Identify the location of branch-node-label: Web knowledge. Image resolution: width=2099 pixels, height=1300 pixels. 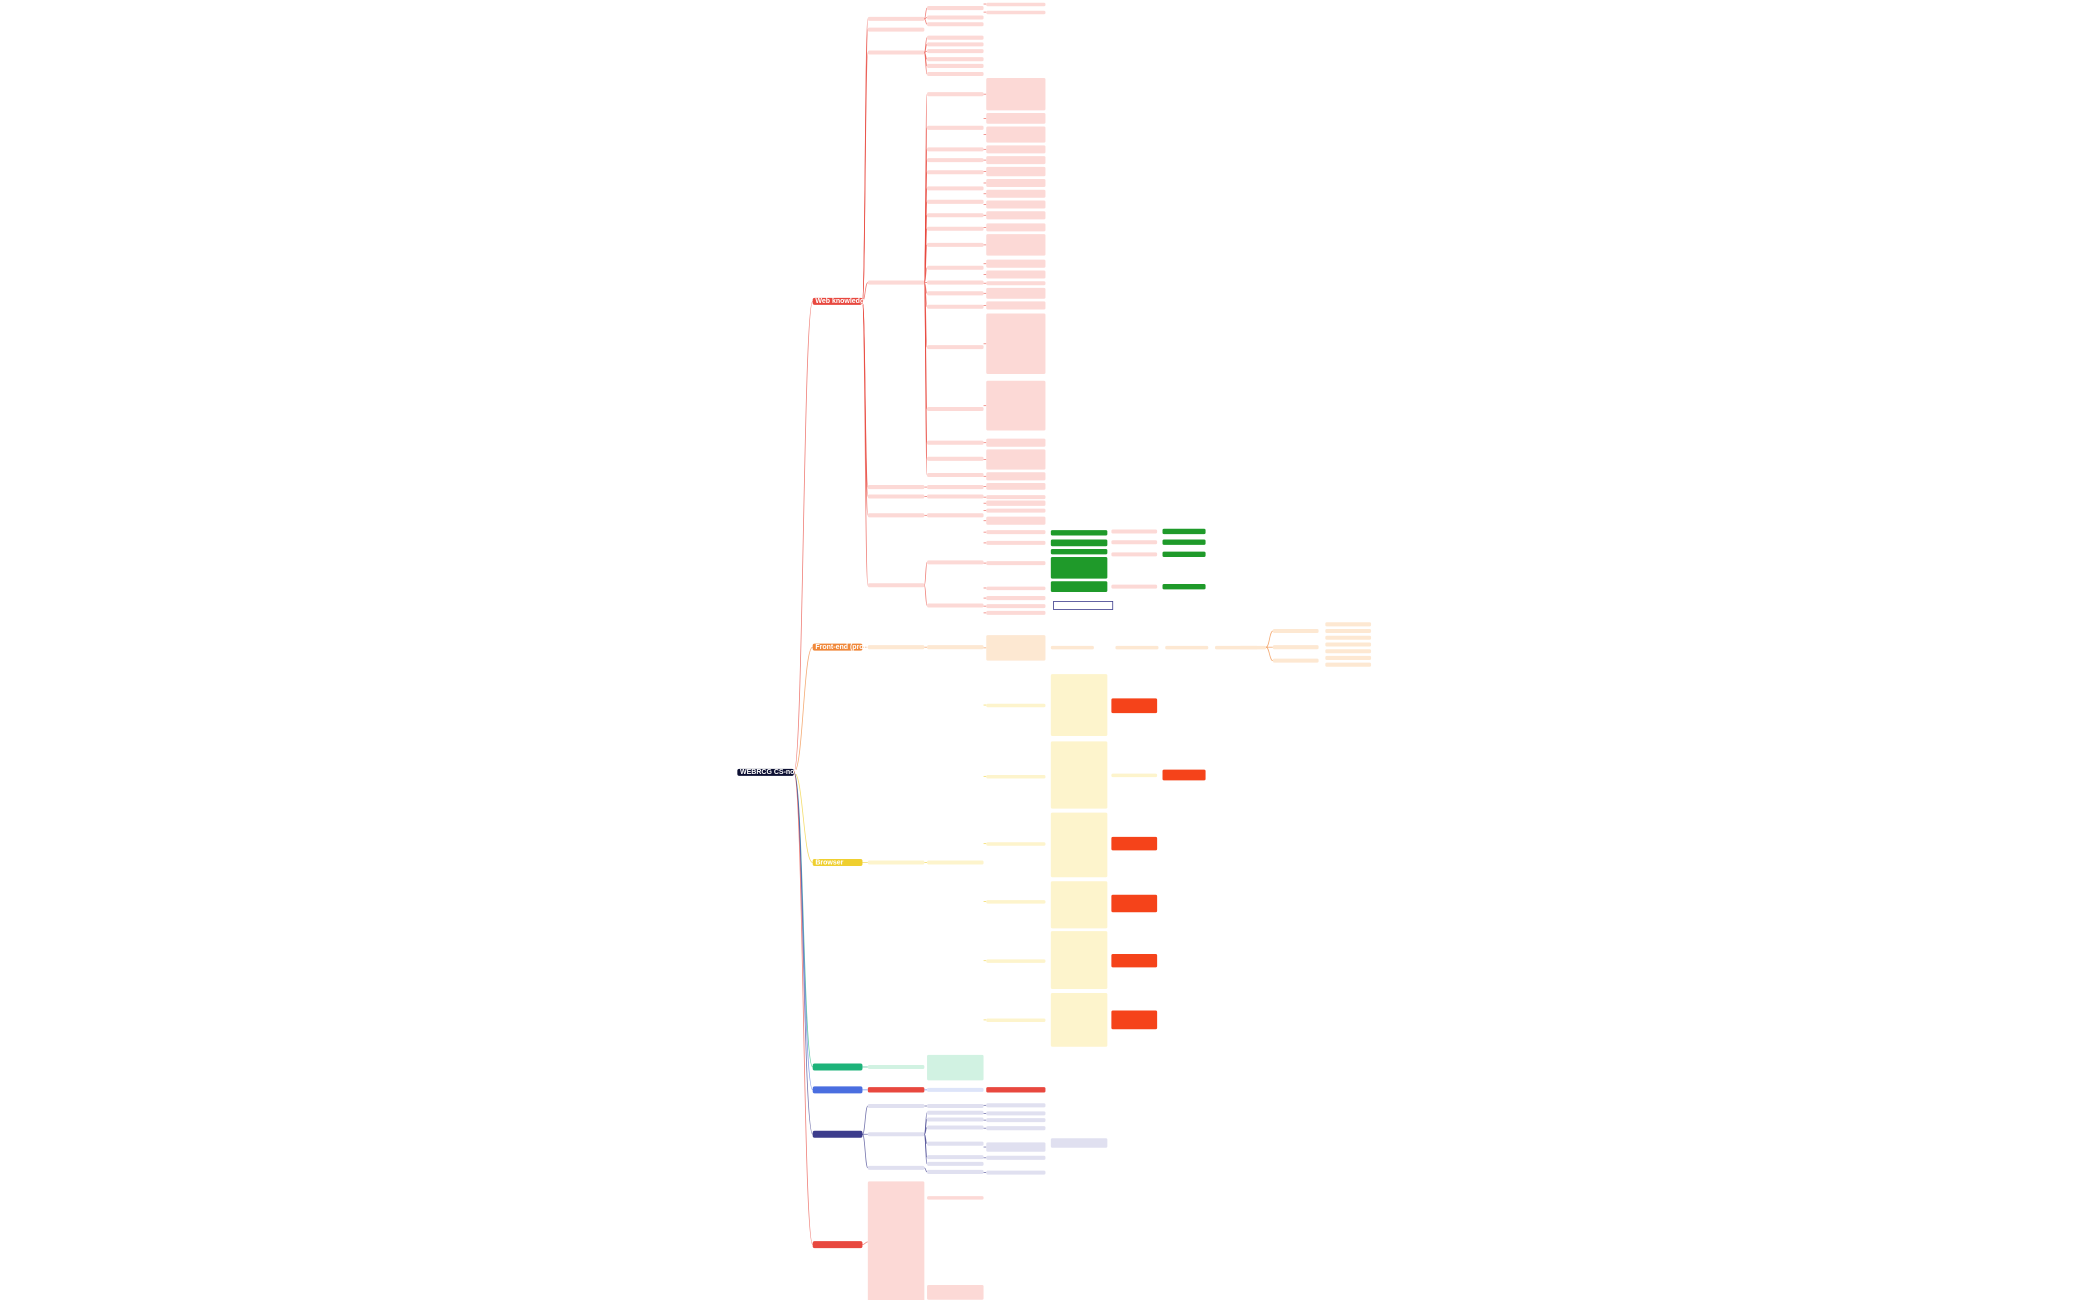
(841, 301).